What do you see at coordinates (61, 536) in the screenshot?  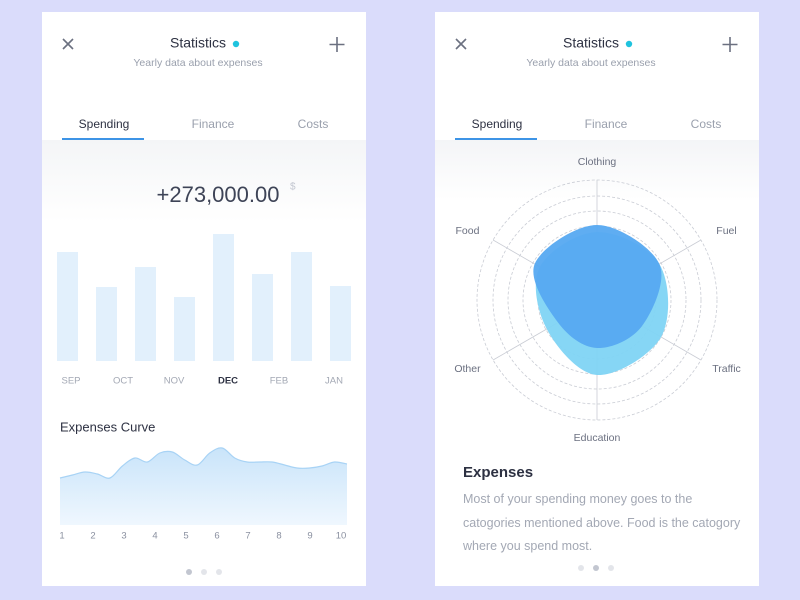 I see `curve-label: 1` at bounding box center [61, 536].